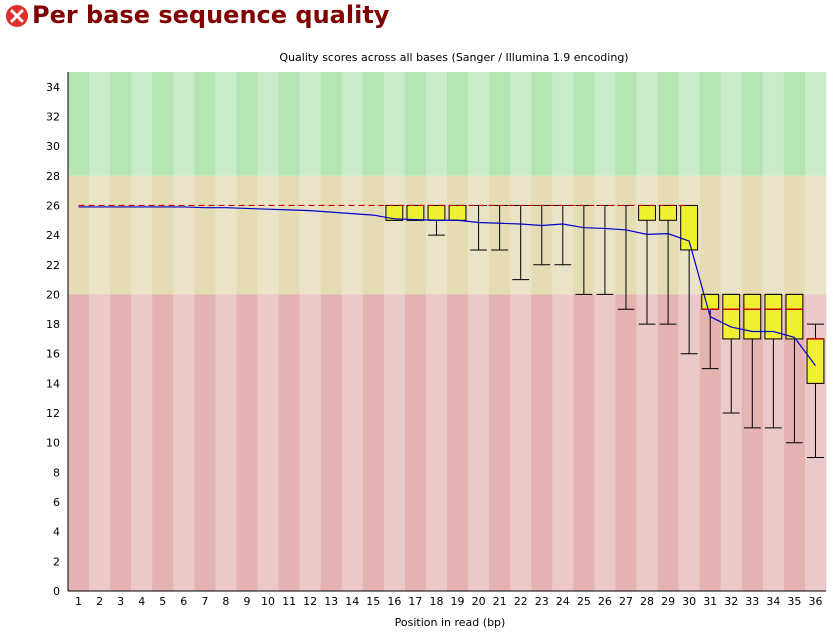 The image size is (839, 633). What do you see at coordinates (479, 601) in the screenshot?
I see `x-tick-label: 20` at bounding box center [479, 601].